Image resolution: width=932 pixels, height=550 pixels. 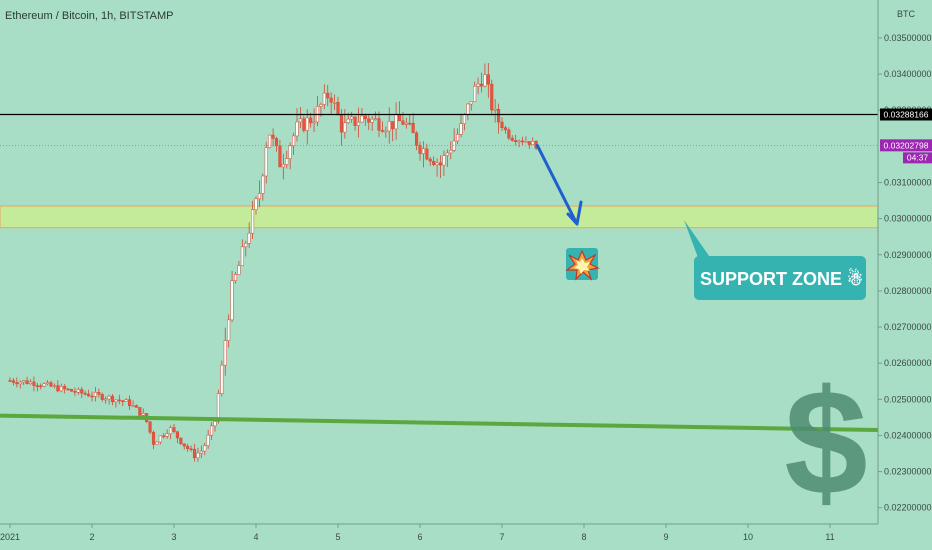 I want to click on time-tick-label: 3, so click(x=173, y=537).